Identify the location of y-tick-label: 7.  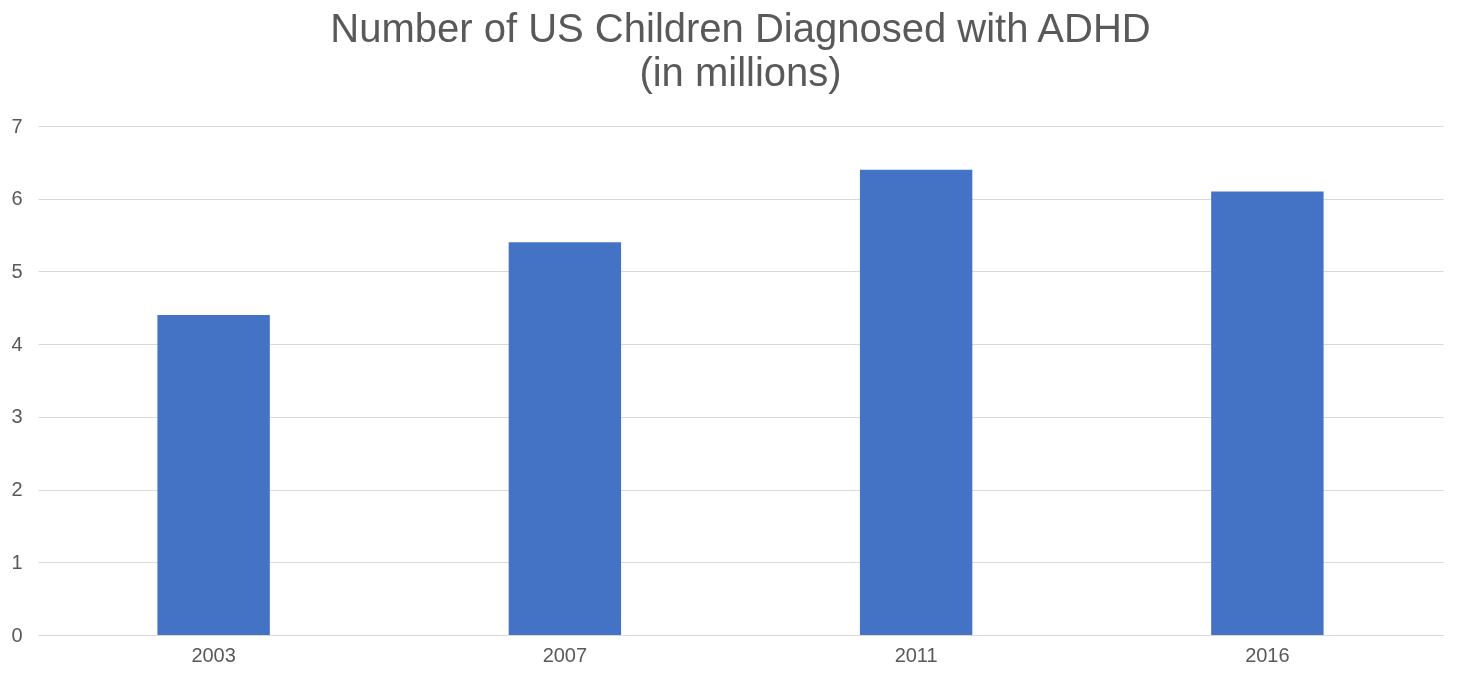
(17, 125).